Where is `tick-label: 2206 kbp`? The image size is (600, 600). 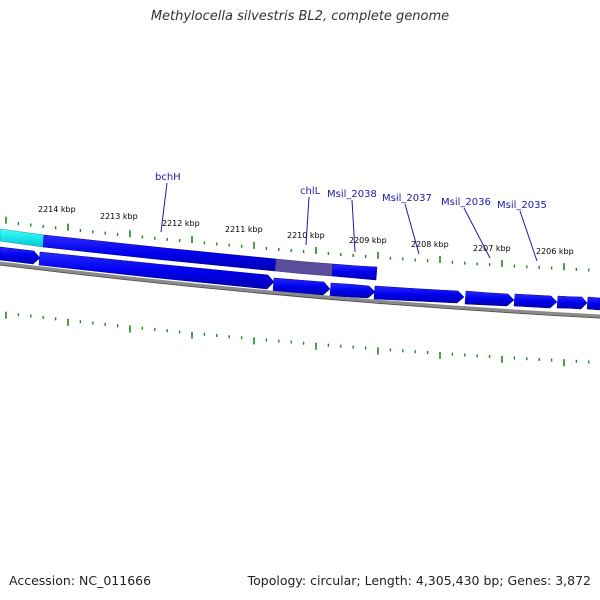
tick-label: 2206 kbp is located at coordinates (555, 251).